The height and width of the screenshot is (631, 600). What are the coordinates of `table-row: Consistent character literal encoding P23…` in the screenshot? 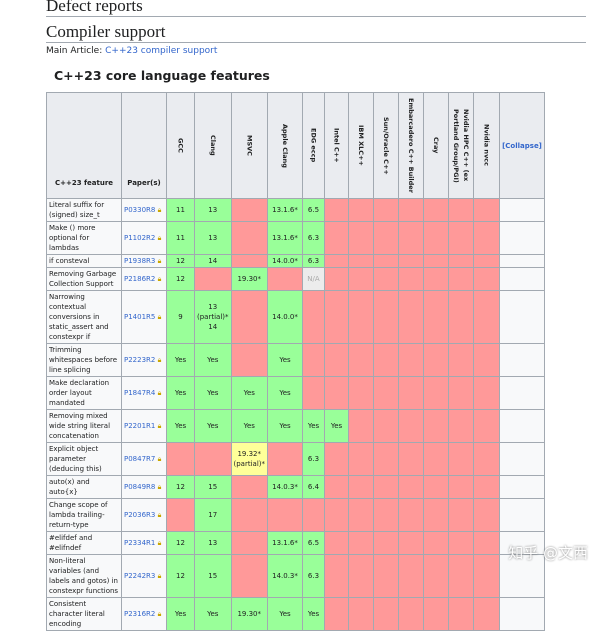 It's located at (295, 614).